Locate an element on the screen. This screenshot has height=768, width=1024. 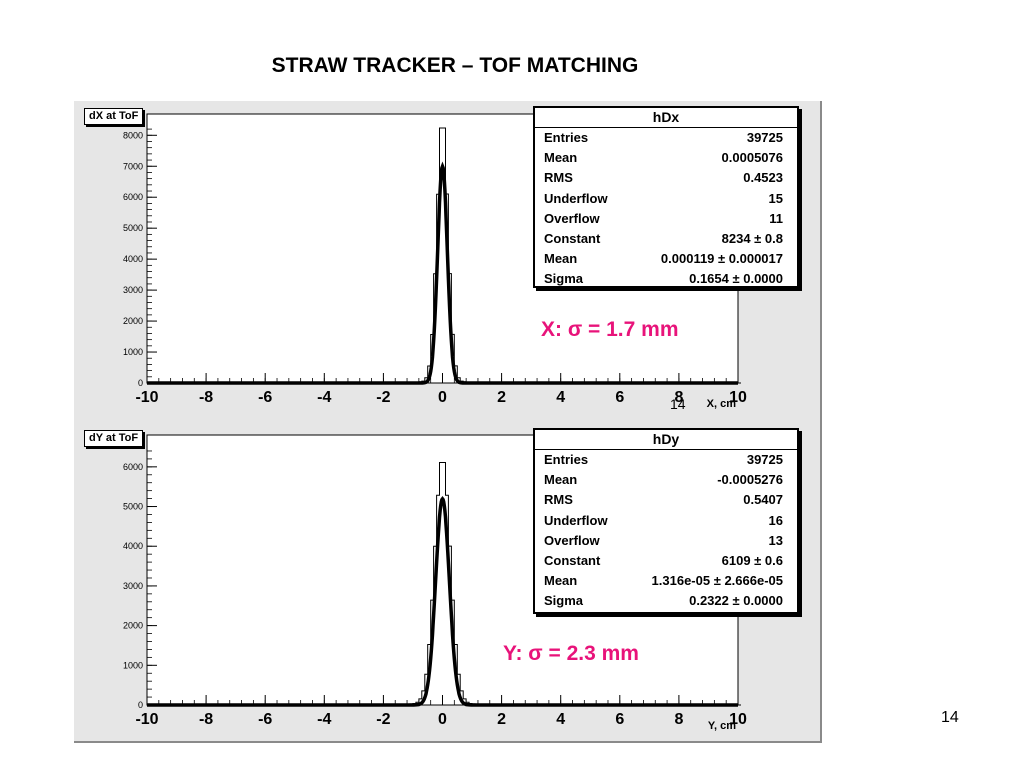
stats-value: 0.1654 ± 0.0000 is located at coordinates (736, 279).